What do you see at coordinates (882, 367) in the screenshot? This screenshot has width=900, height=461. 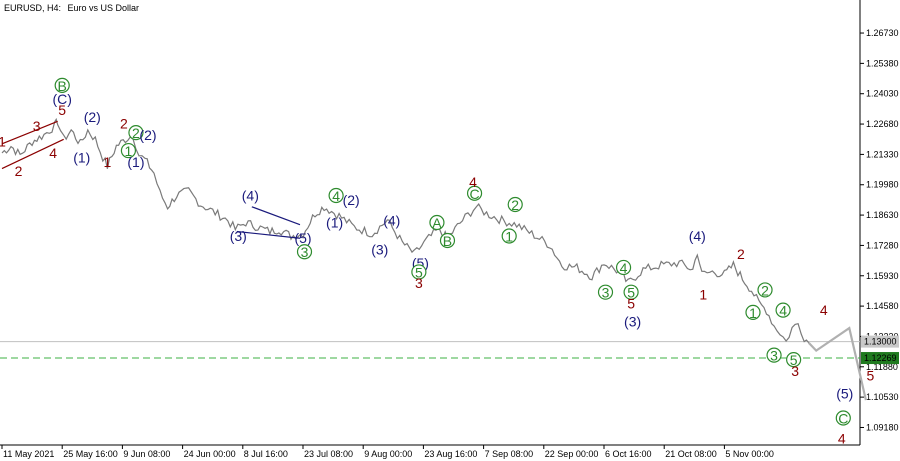 I see `y-tick-label: 1.11880` at bounding box center [882, 367].